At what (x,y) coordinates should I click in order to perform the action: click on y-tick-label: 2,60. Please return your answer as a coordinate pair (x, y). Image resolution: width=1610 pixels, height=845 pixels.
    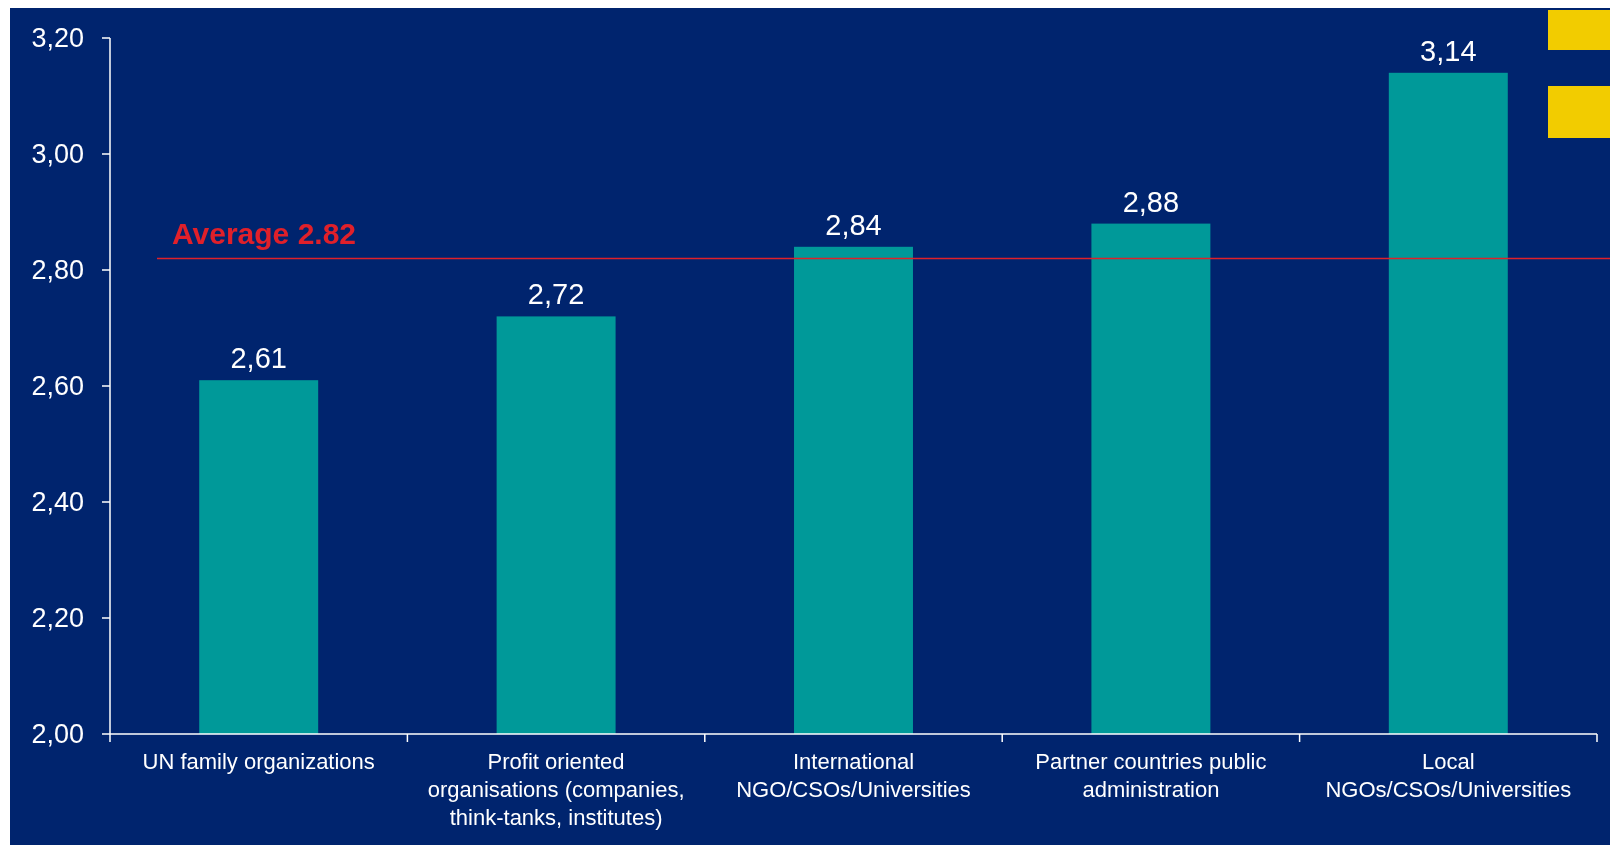
    Looking at the image, I should click on (57, 386).